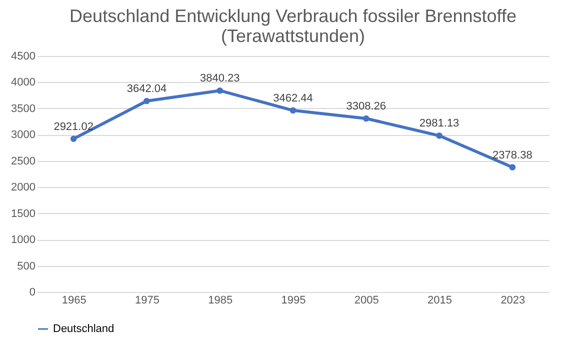 This screenshot has height=342, width=579. What do you see at coordinates (23, 56) in the screenshot?
I see `y-tick-label: 4500` at bounding box center [23, 56].